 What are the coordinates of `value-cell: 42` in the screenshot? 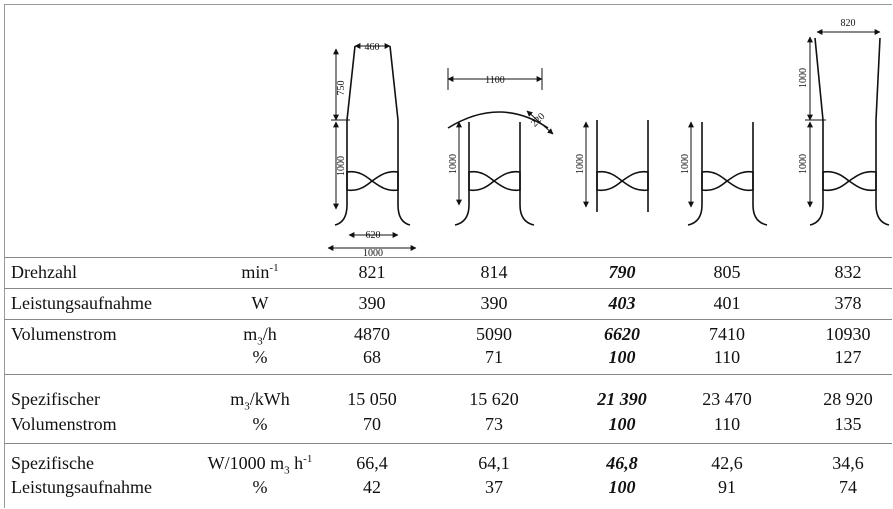 It's located at (372, 487).